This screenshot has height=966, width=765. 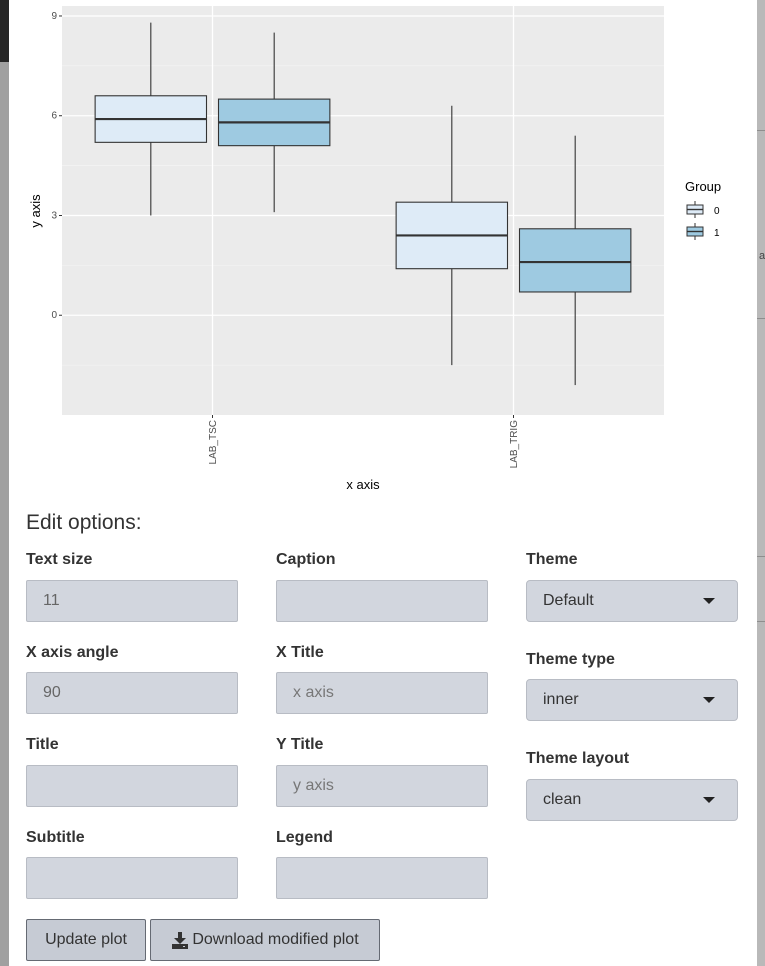 I want to click on y-axis: 0 3 6 9, so click(x=56, y=166).